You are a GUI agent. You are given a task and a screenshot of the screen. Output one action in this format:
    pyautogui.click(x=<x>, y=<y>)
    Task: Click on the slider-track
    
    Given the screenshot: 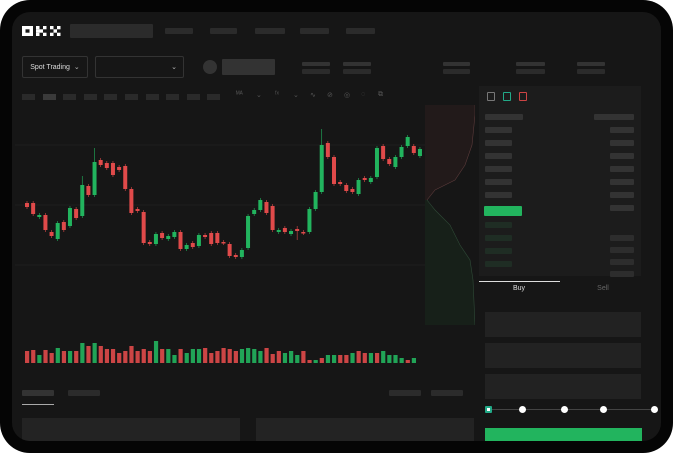 What is the action you would take?
    pyautogui.click(x=571, y=409)
    